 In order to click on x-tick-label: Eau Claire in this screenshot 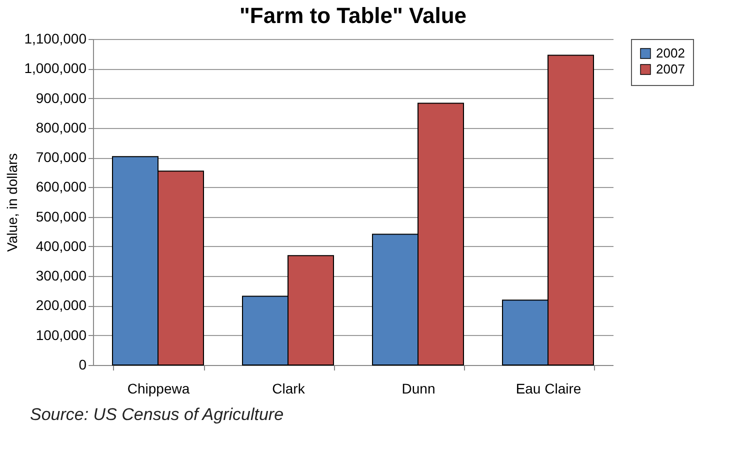, I will do `click(549, 388)`.